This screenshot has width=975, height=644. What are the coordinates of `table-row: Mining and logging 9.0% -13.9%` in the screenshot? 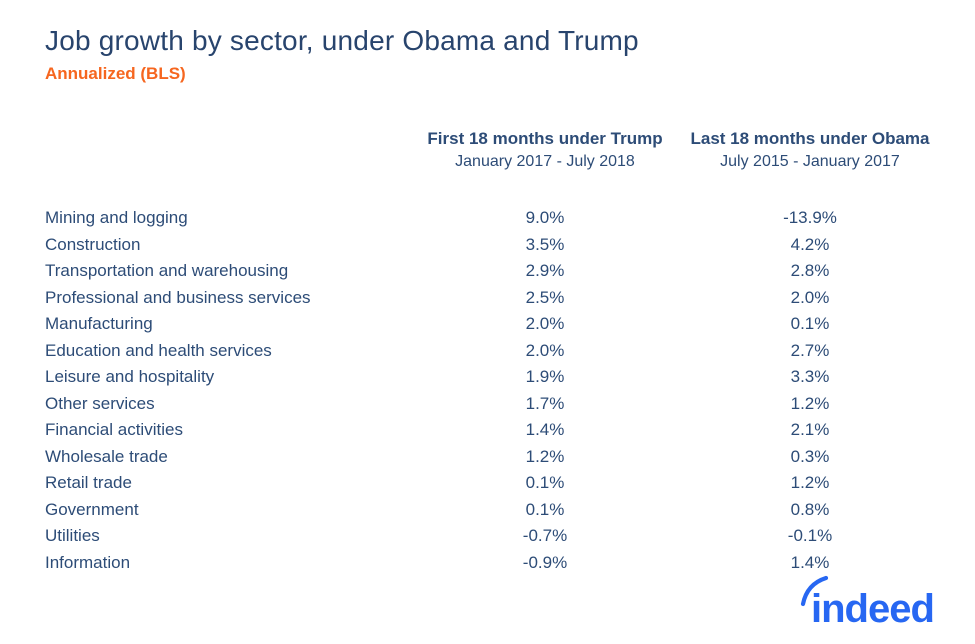 It's located at (495, 218).